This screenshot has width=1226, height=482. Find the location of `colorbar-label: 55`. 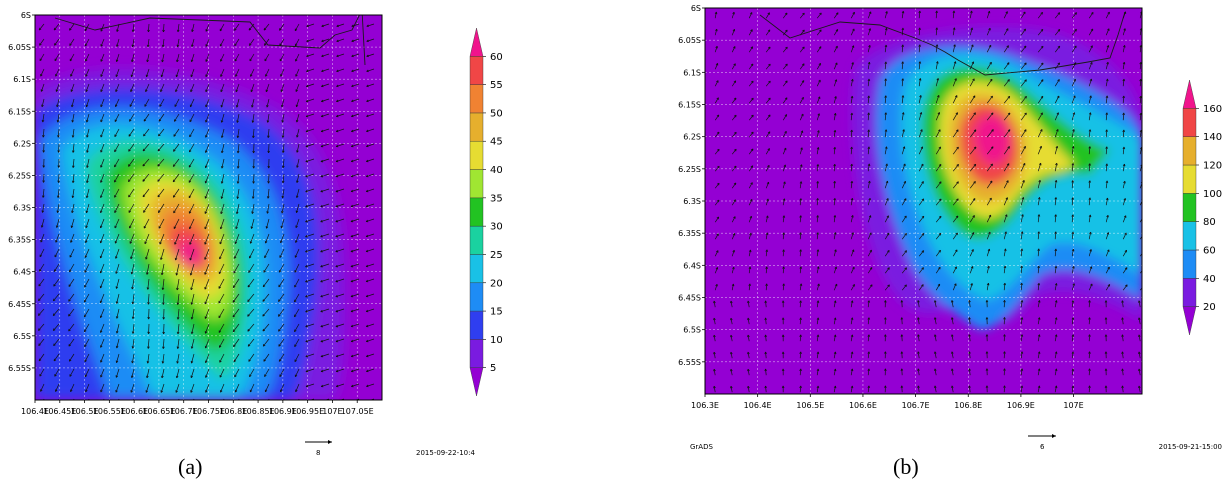

colorbar-label: 55 is located at coordinates (496, 85).